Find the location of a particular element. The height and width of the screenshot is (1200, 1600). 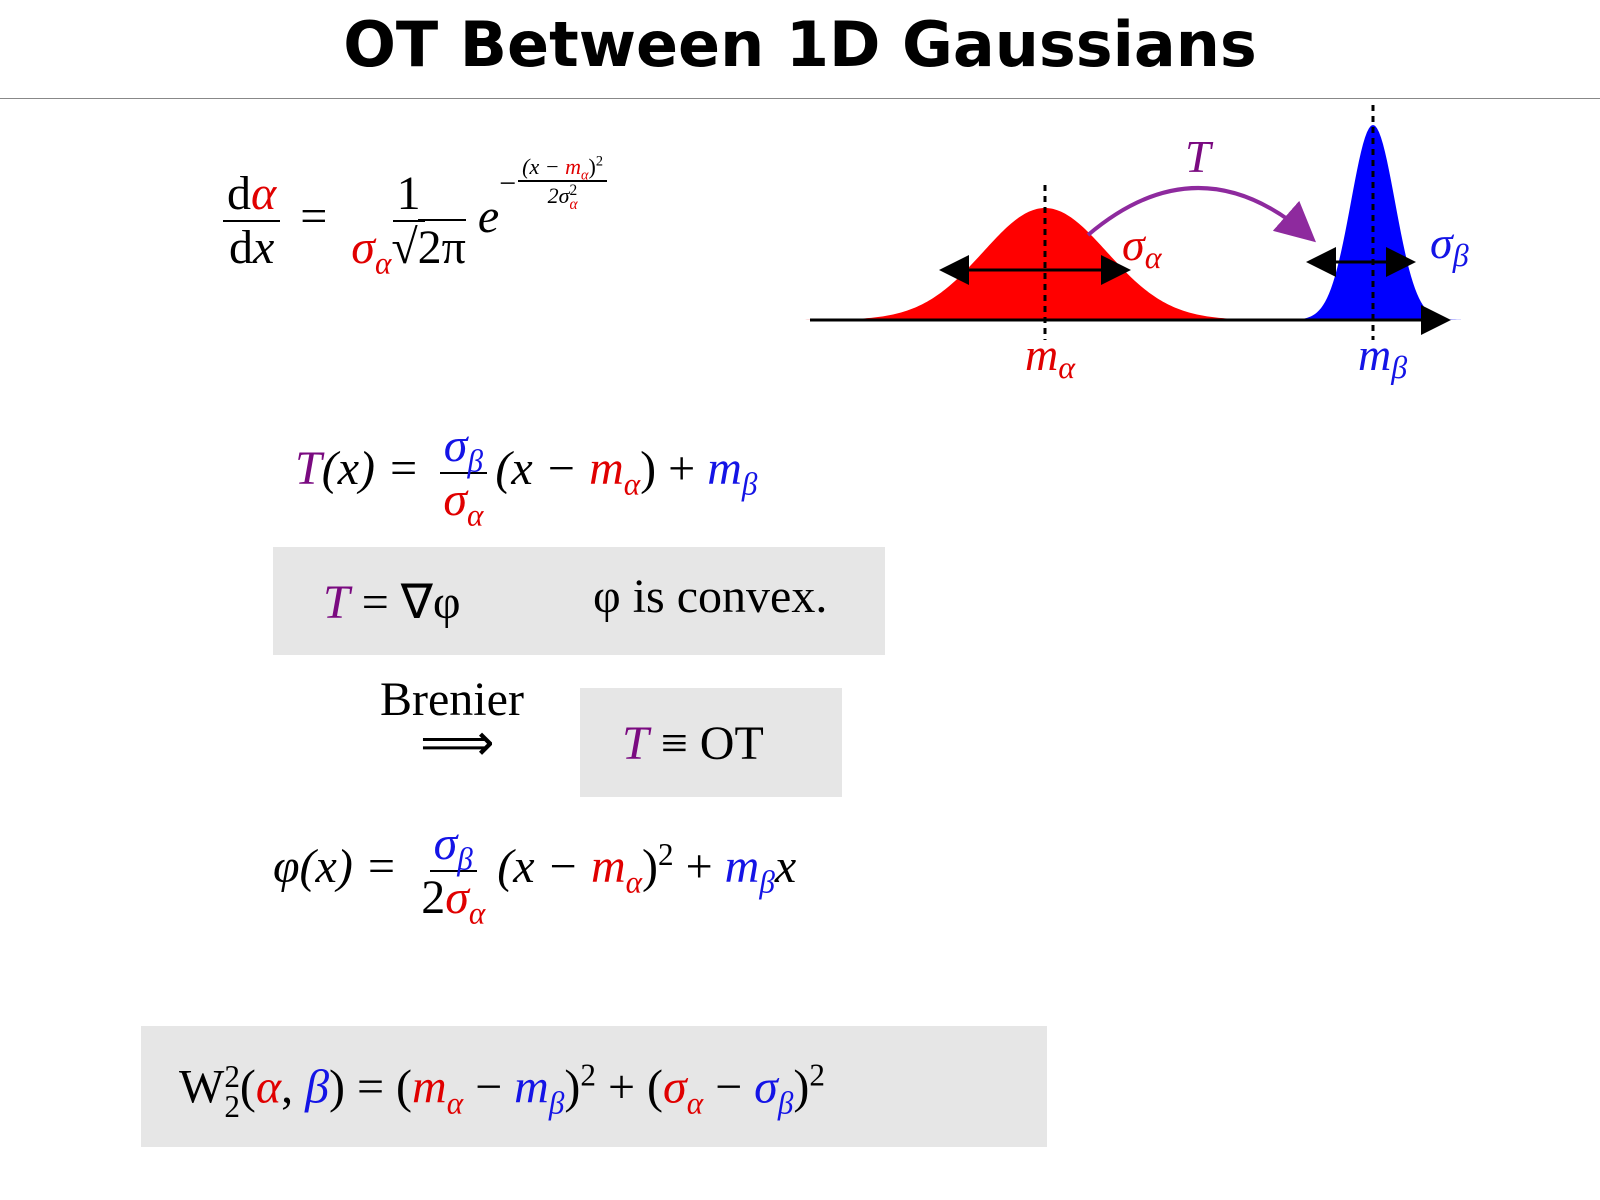

implies-arrow: ⟹ is located at coordinates (457, 743).